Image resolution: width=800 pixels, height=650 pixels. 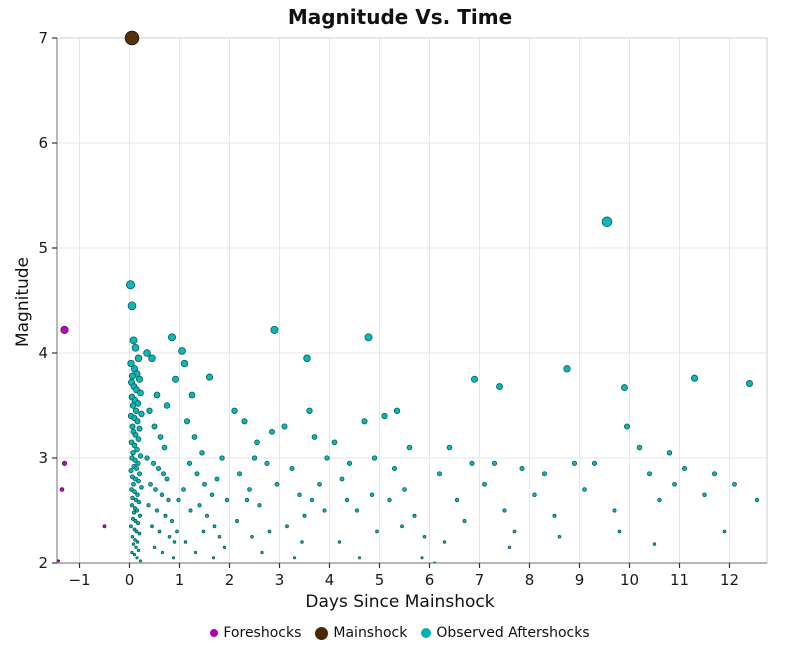 I want to click on foreshocks-legend-label: Foreshocks, so click(x=262, y=633).